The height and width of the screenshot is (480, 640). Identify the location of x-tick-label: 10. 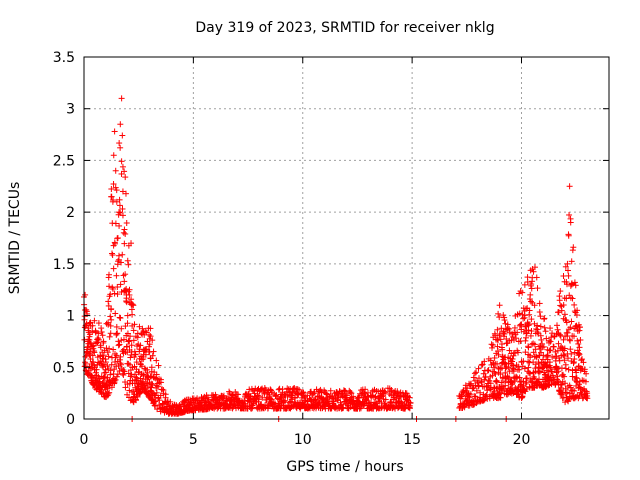
(303, 440).